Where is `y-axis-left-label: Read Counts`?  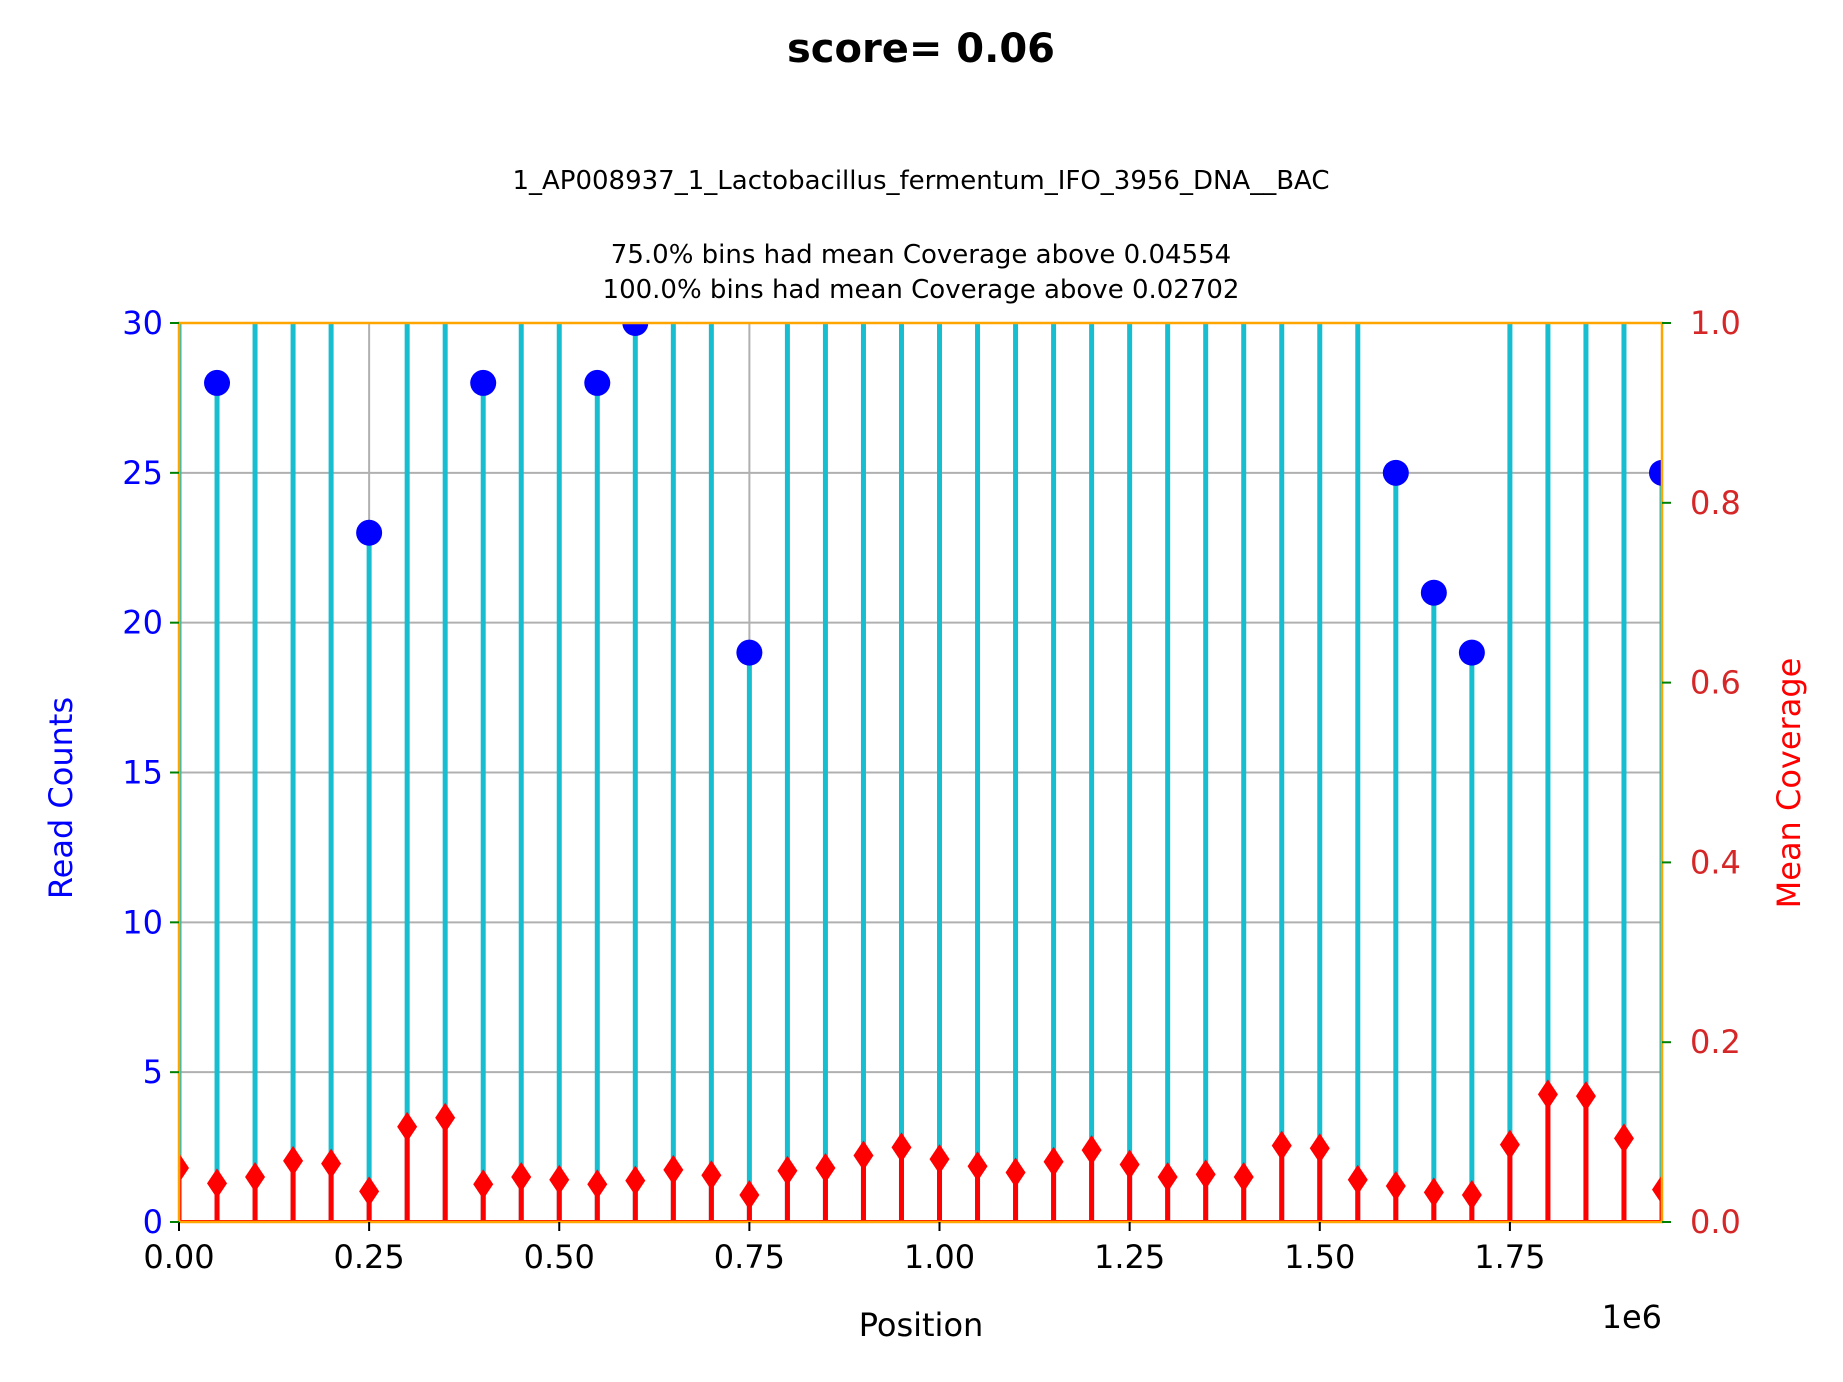 y-axis-left-label: Read Counts is located at coordinates (61, 798).